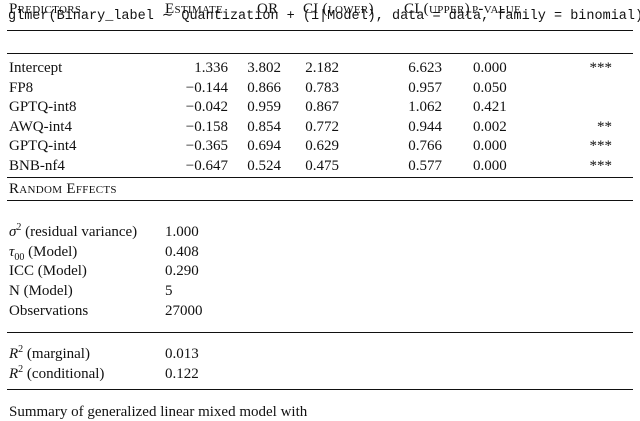  What do you see at coordinates (320, 53) in the screenshot?
I see `header-rule` at bounding box center [320, 53].